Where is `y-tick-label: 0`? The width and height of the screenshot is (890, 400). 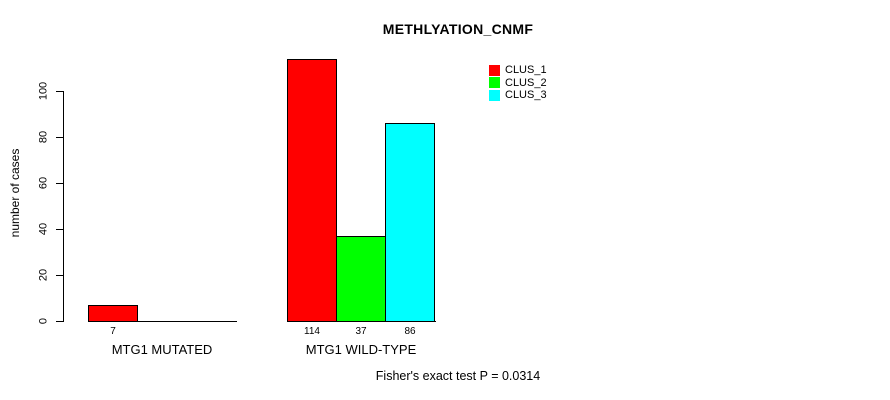 y-tick-label: 0 is located at coordinates (43, 321).